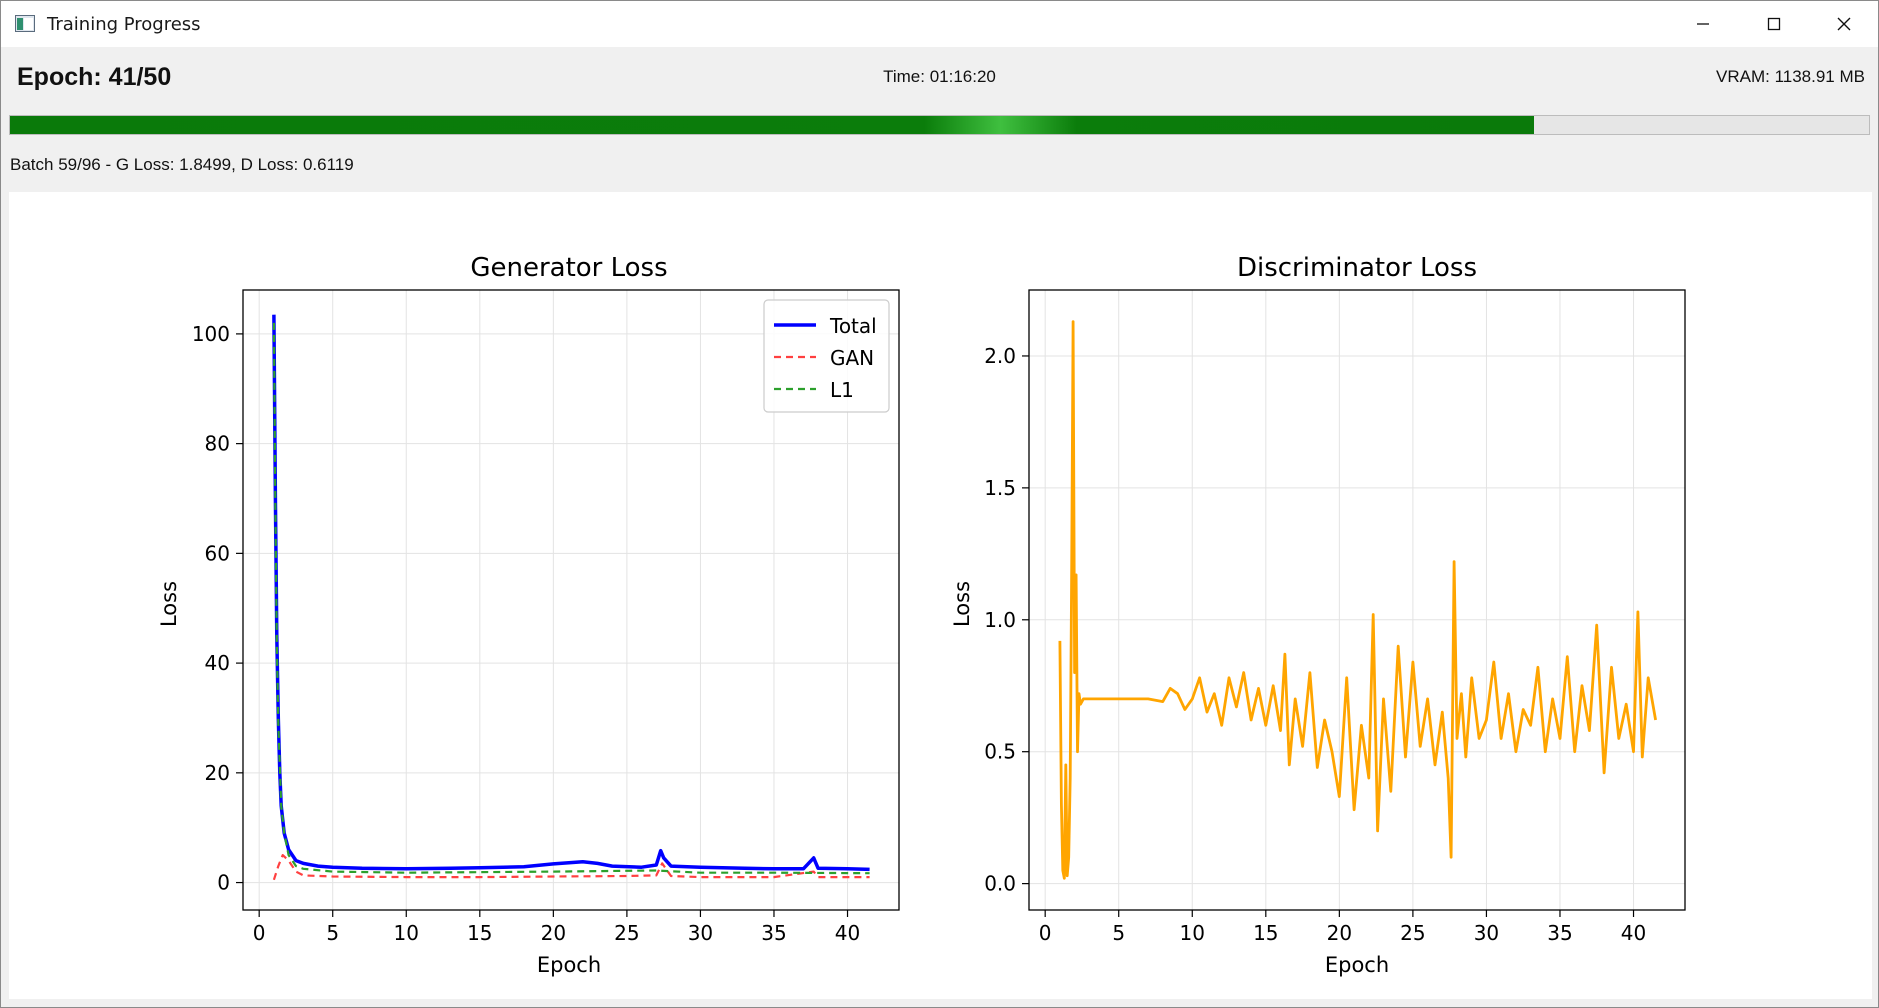  I want to click on y-tick-label: 0.0, so click(1000, 884).